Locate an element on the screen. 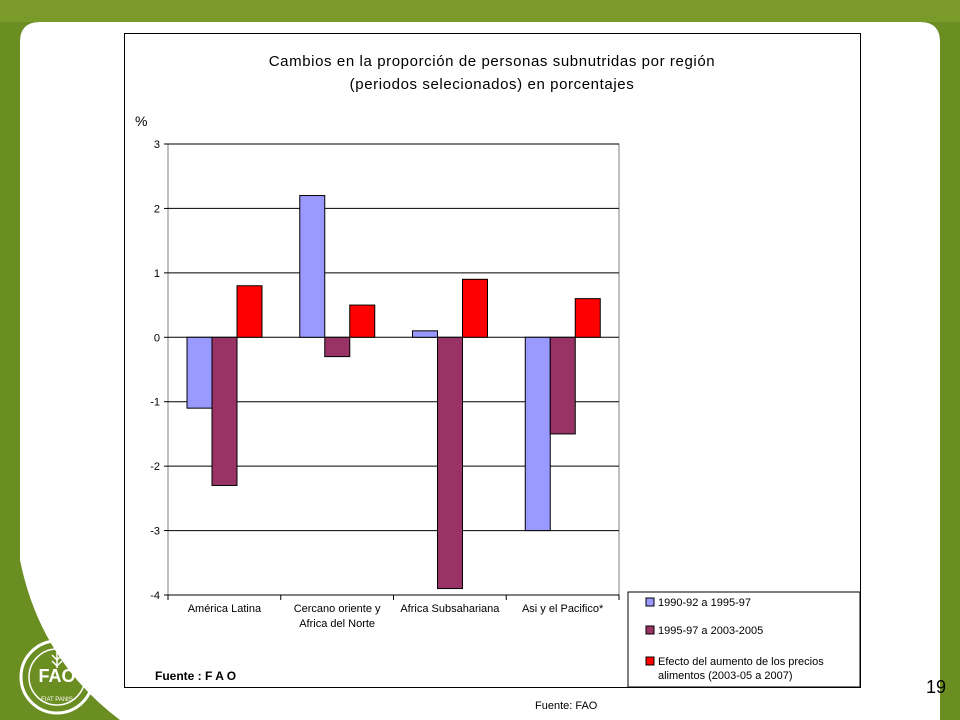  fao-logo-motto: FIAT PANIS is located at coordinates (57, 700).